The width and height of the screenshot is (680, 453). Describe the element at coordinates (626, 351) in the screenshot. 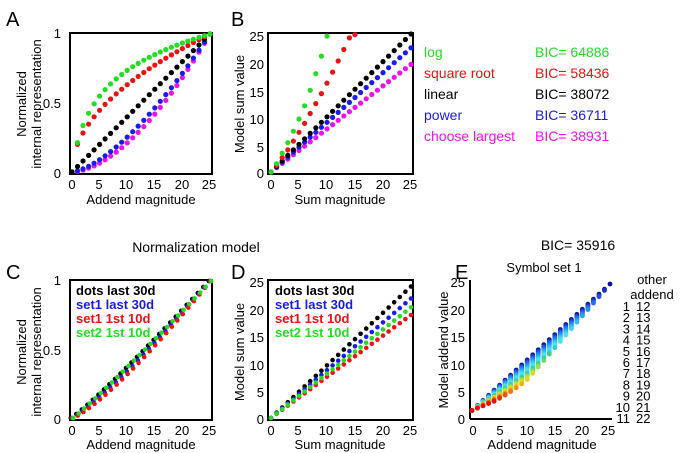

I see `other-addend-label: 5` at that location.